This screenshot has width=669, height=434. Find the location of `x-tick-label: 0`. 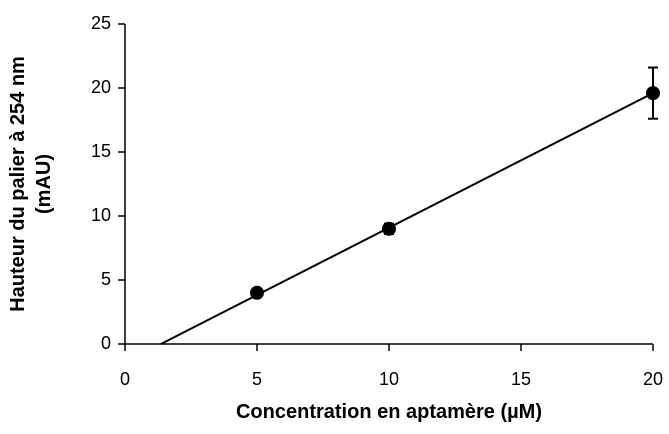

x-tick-label: 0 is located at coordinates (125, 379).